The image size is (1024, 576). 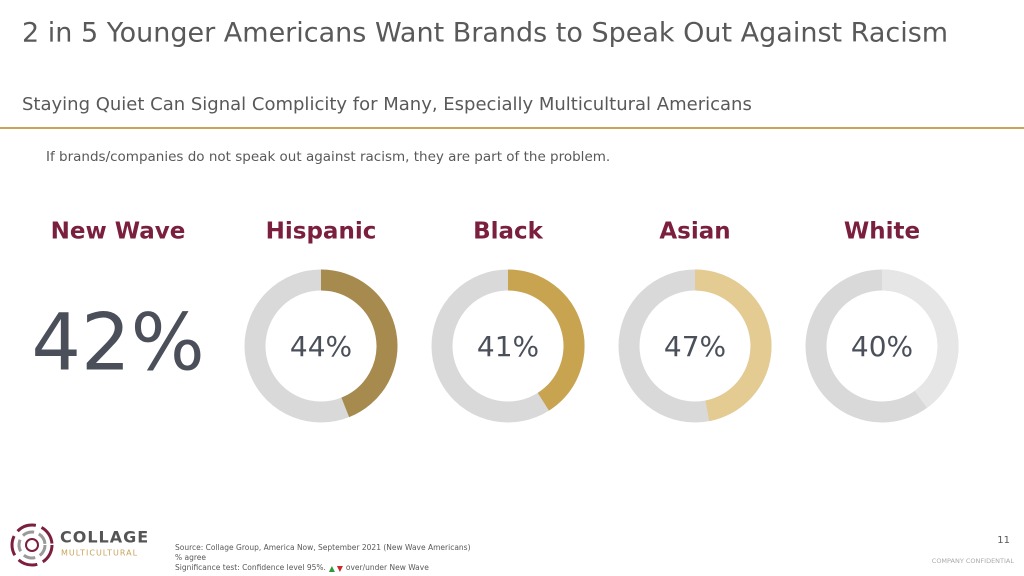 What do you see at coordinates (508, 232) in the screenshot?
I see `group-label: Black` at bounding box center [508, 232].